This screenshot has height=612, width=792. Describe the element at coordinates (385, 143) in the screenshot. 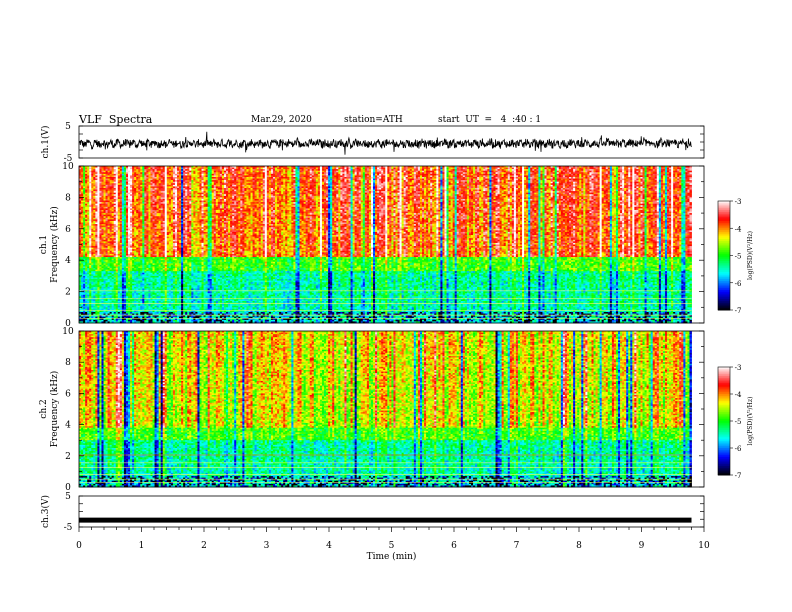

I see `ch1-waveform-trace` at that location.